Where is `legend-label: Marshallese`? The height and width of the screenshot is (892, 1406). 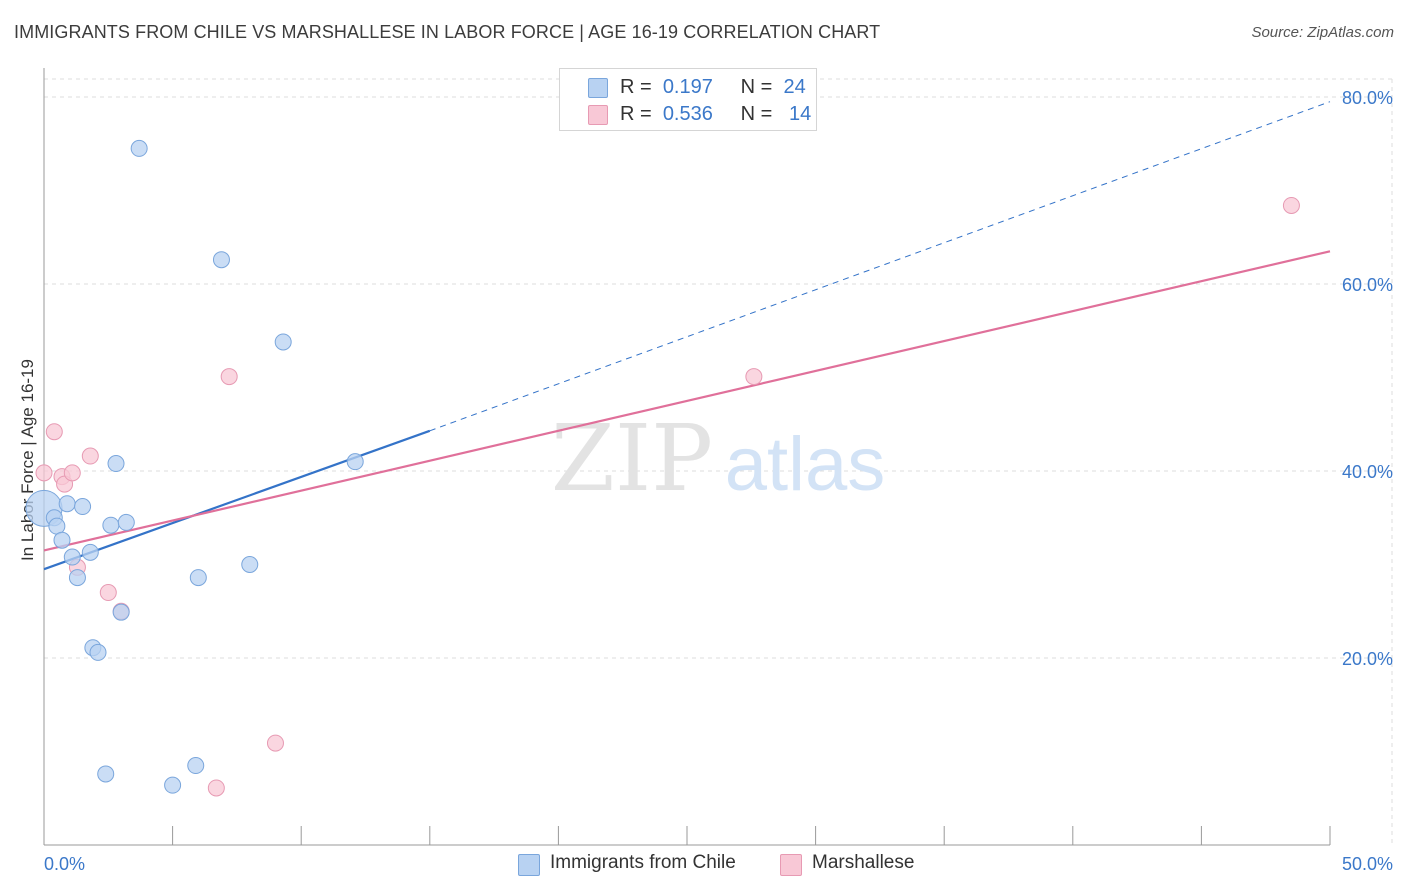
legend-label: Marshallese is located at coordinates (863, 862).